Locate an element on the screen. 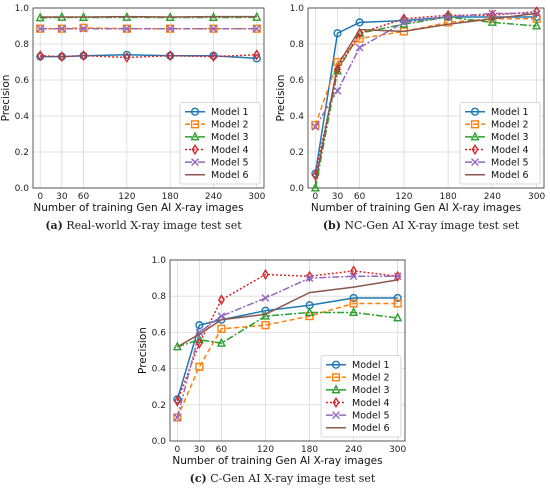  caption-letter: (a) is located at coordinates (54, 225).